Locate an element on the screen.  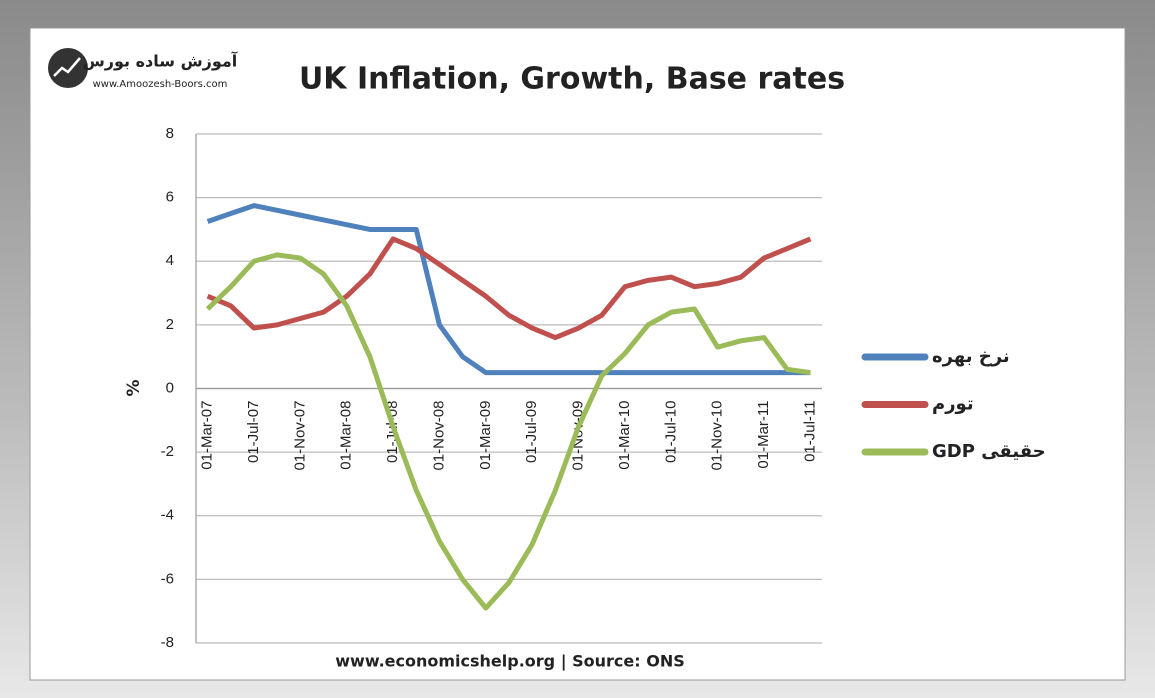
logo: آموزش ساده بورس www.Amoozesh-Boors.com is located at coordinates (143, 69).